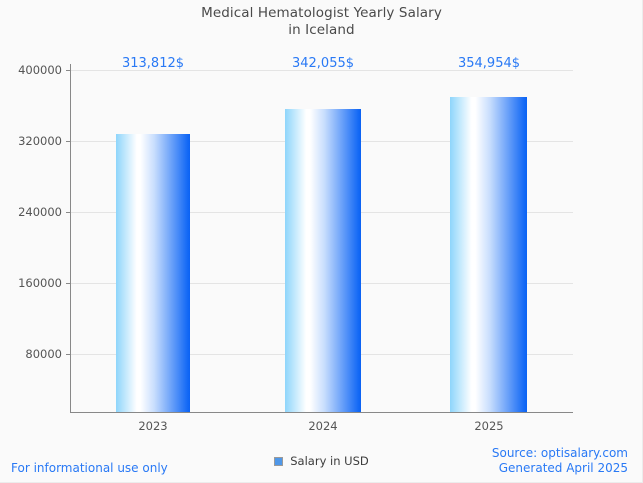  What do you see at coordinates (489, 426) in the screenshot?
I see `x-tick-label-2025: 2025` at bounding box center [489, 426].